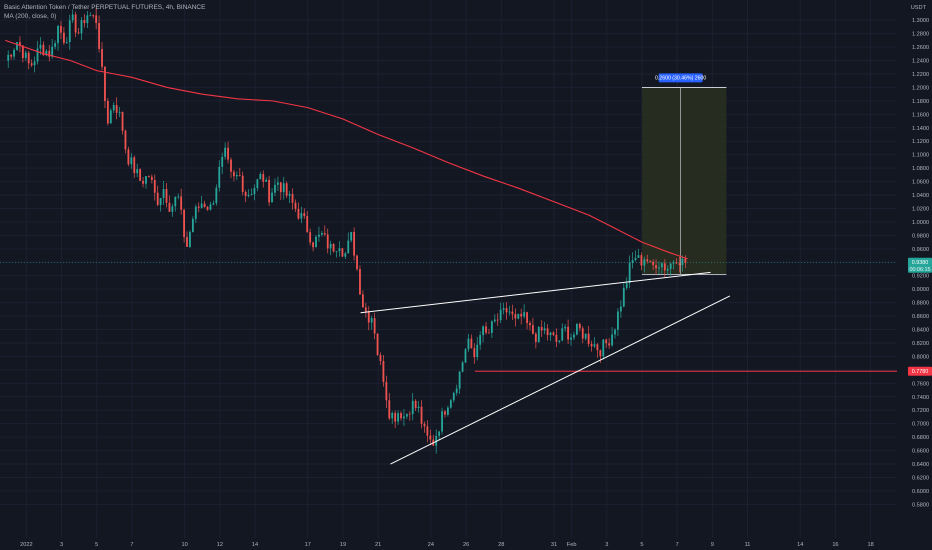  What do you see at coordinates (712, 545) in the screenshot?
I see `time-tick-label: 9` at bounding box center [712, 545].